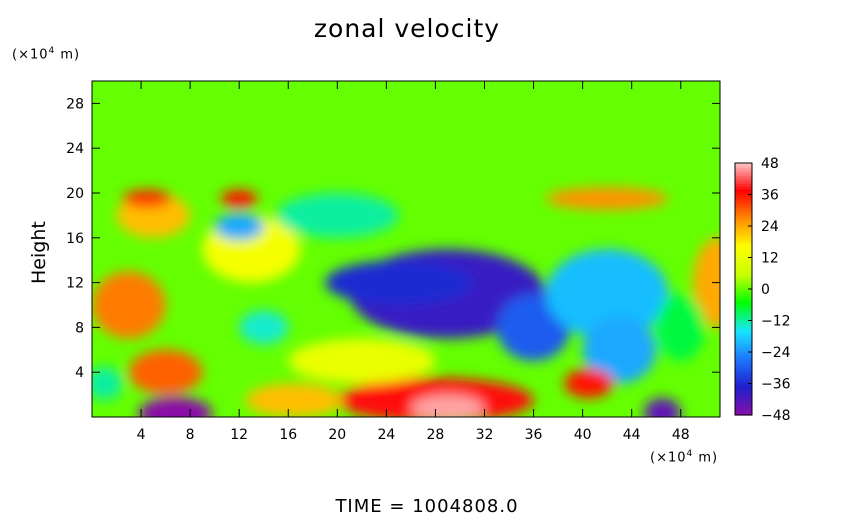  I want to click on colorbar-tick-label: −36, so click(776, 385).